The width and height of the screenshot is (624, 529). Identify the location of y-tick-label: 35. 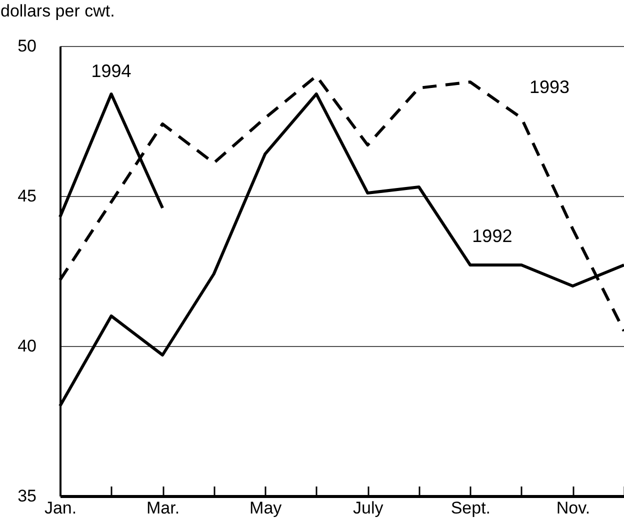
(27, 496).